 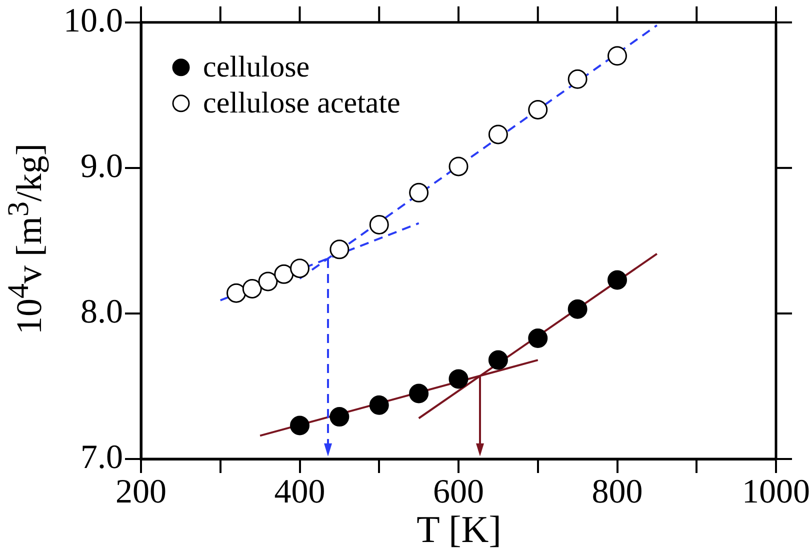 I want to click on legend-label: cellulose, so click(x=256, y=67).